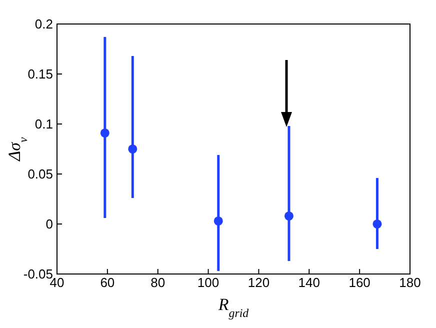 The width and height of the screenshot is (436, 328). I want to click on y-tick-label: 0.05, so click(40, 174).